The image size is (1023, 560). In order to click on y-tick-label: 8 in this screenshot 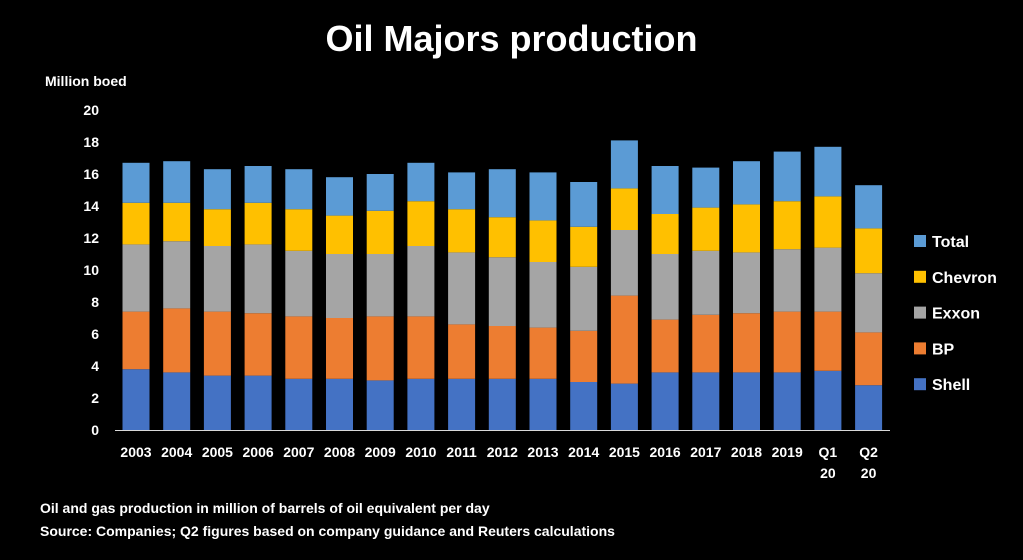, I will do `click(95, 302)`.